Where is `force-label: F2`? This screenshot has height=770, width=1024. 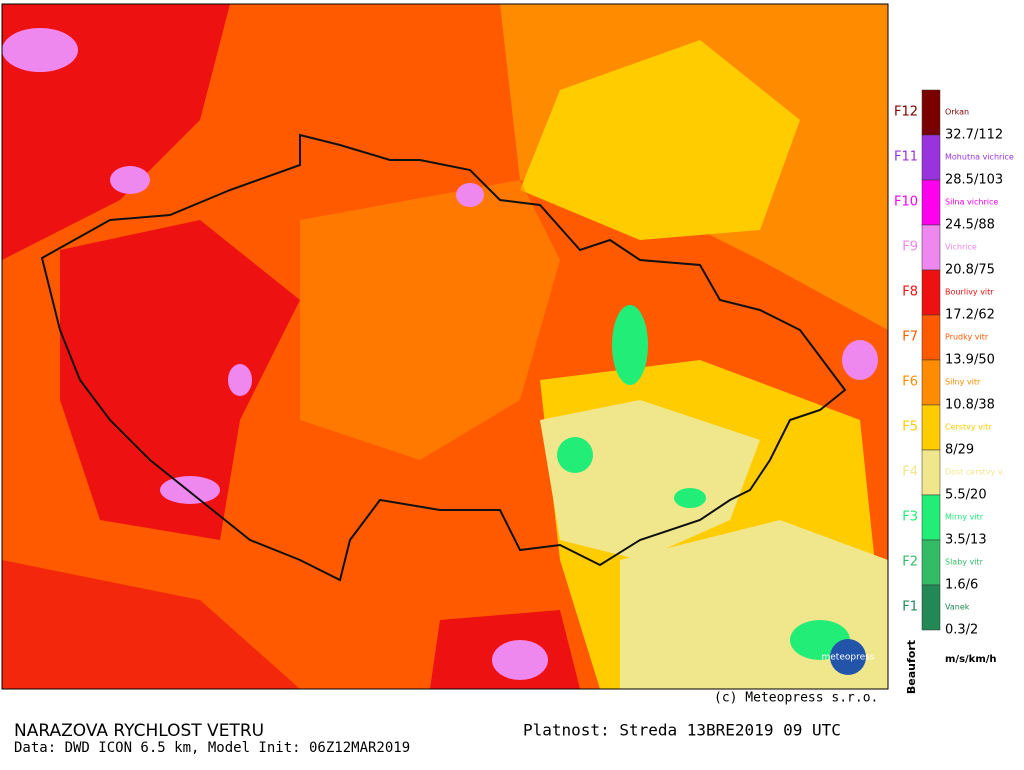
force-label: F2 is located at coordinates (910, 562).